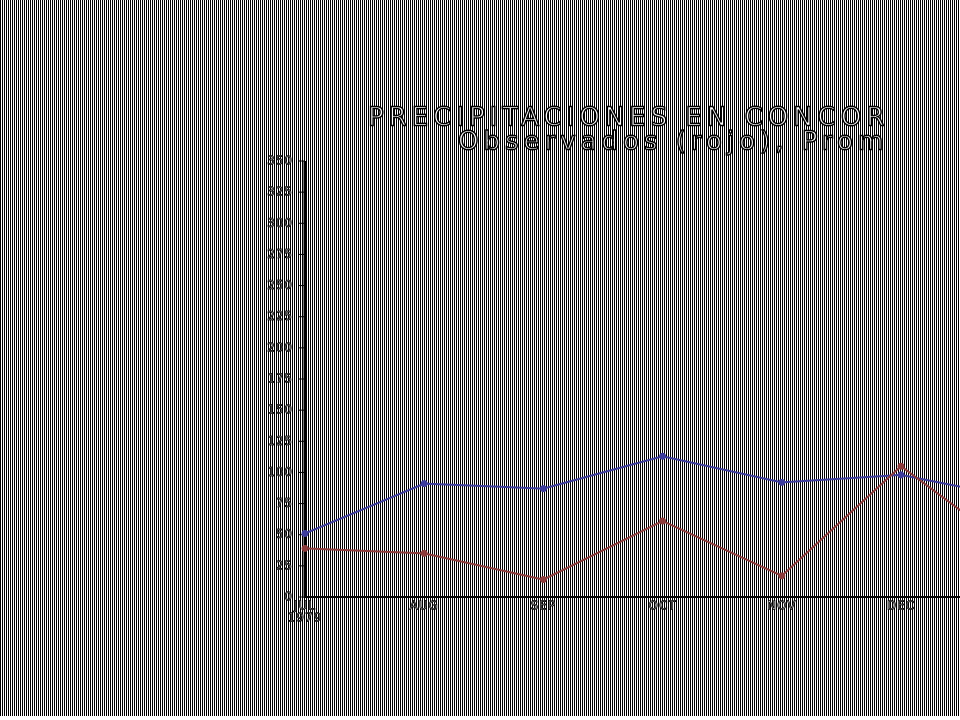 Image resolution: width=960 pixels, height=720 pixels. What do you see at coordinates (673, 142) in the screenshot?
I see `chart-subtitle: Observados (rojo), Prom` at bounding box center [673, 142].